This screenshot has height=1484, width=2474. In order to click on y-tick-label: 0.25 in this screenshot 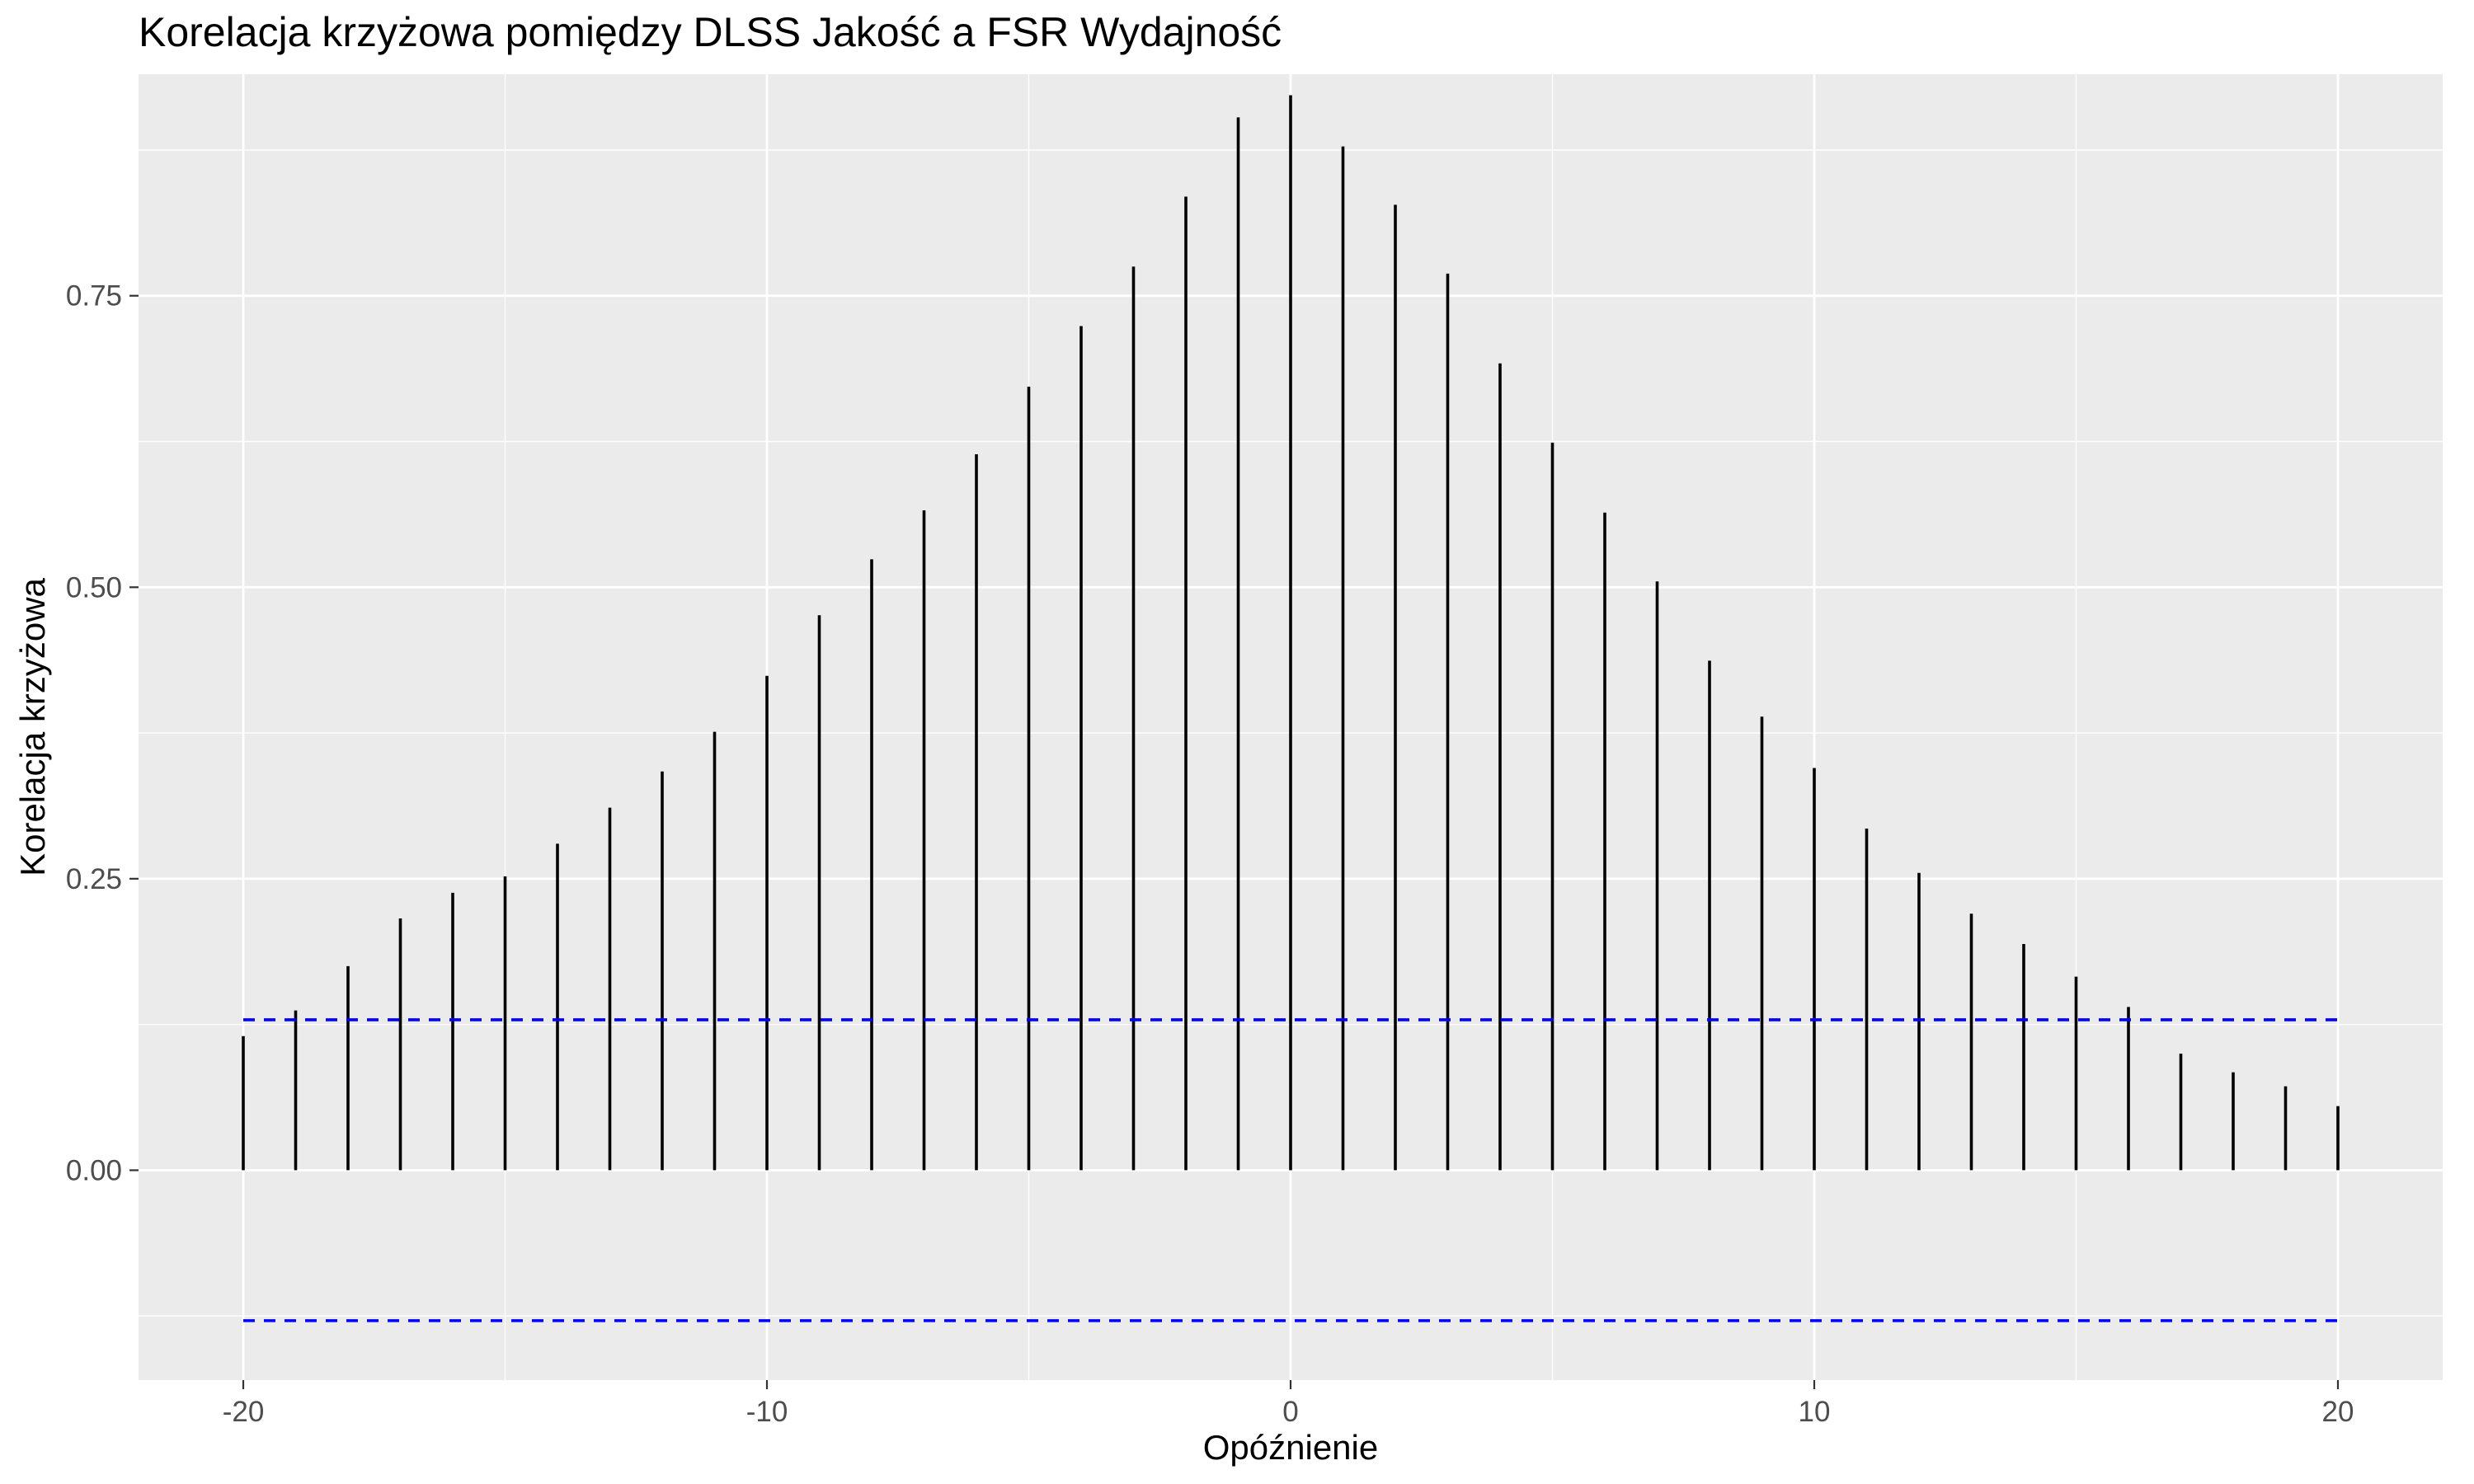, I will do `click(94, 879)`.